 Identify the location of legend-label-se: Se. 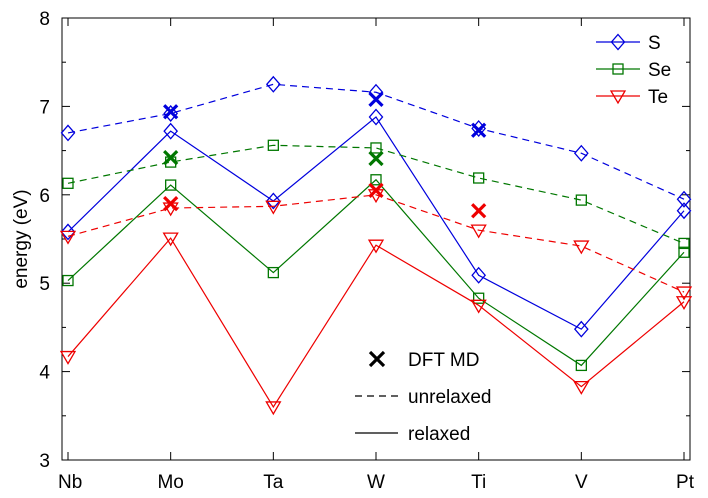
(659, 70).